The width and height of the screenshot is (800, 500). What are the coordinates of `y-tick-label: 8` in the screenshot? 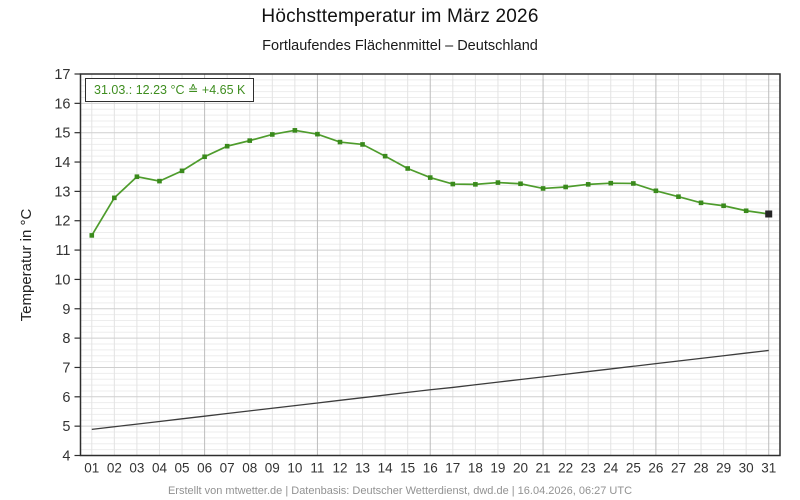 It's located at (66, 339).